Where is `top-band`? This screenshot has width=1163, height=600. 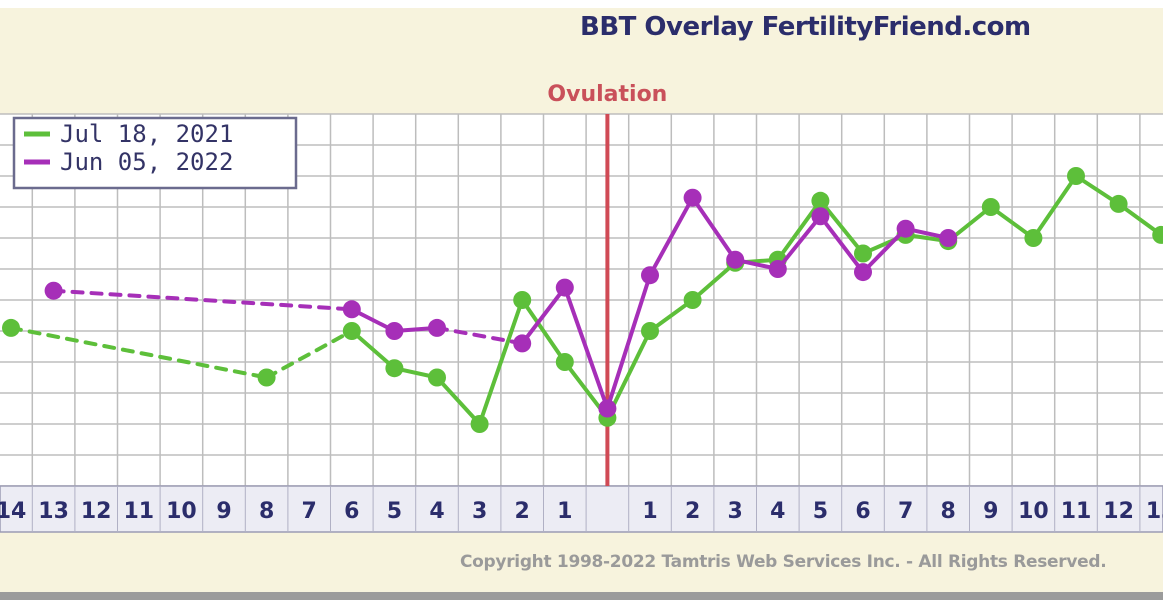
top-band is located at coordinates (581, 4).